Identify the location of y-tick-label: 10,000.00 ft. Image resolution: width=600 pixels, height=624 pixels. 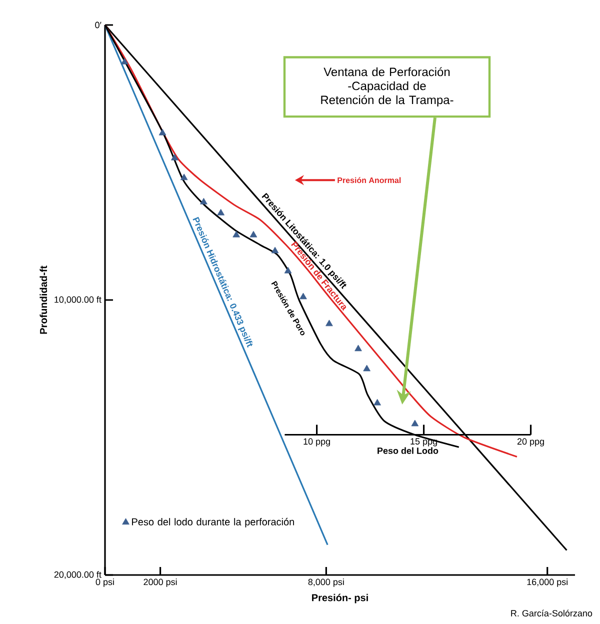
(78, 300).